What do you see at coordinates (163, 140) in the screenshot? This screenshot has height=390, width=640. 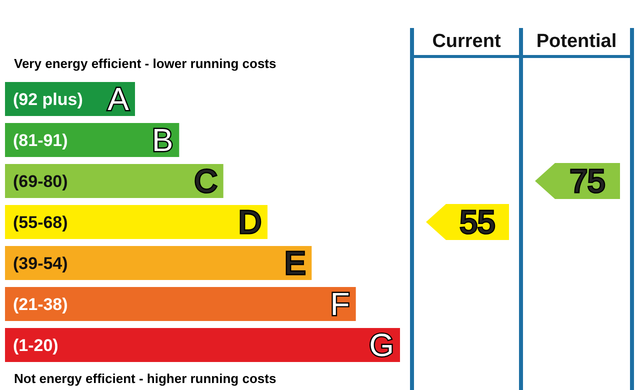 I see `text: B` at bounding box center [163, 140].